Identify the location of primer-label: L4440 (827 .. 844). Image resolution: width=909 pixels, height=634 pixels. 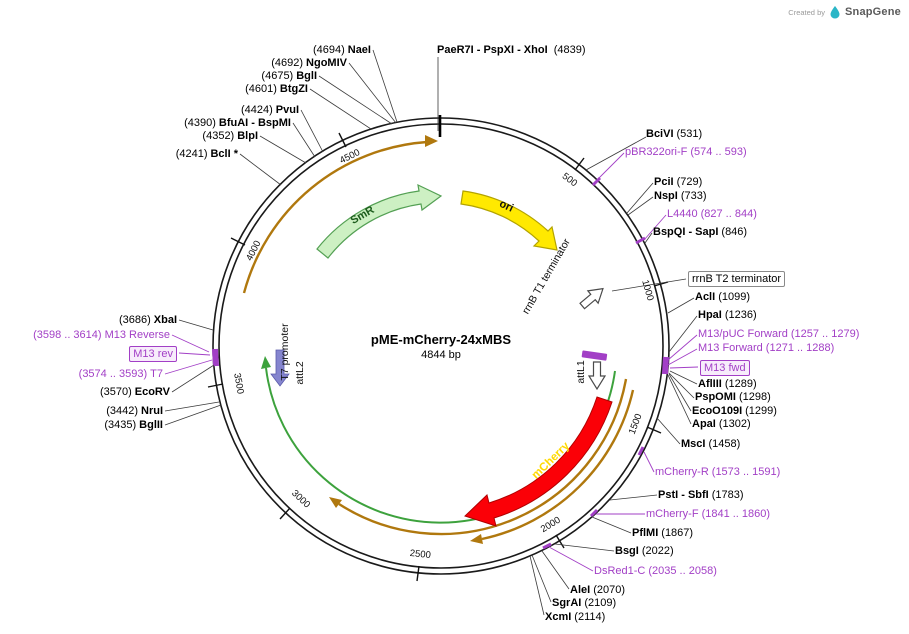
(712, 214).